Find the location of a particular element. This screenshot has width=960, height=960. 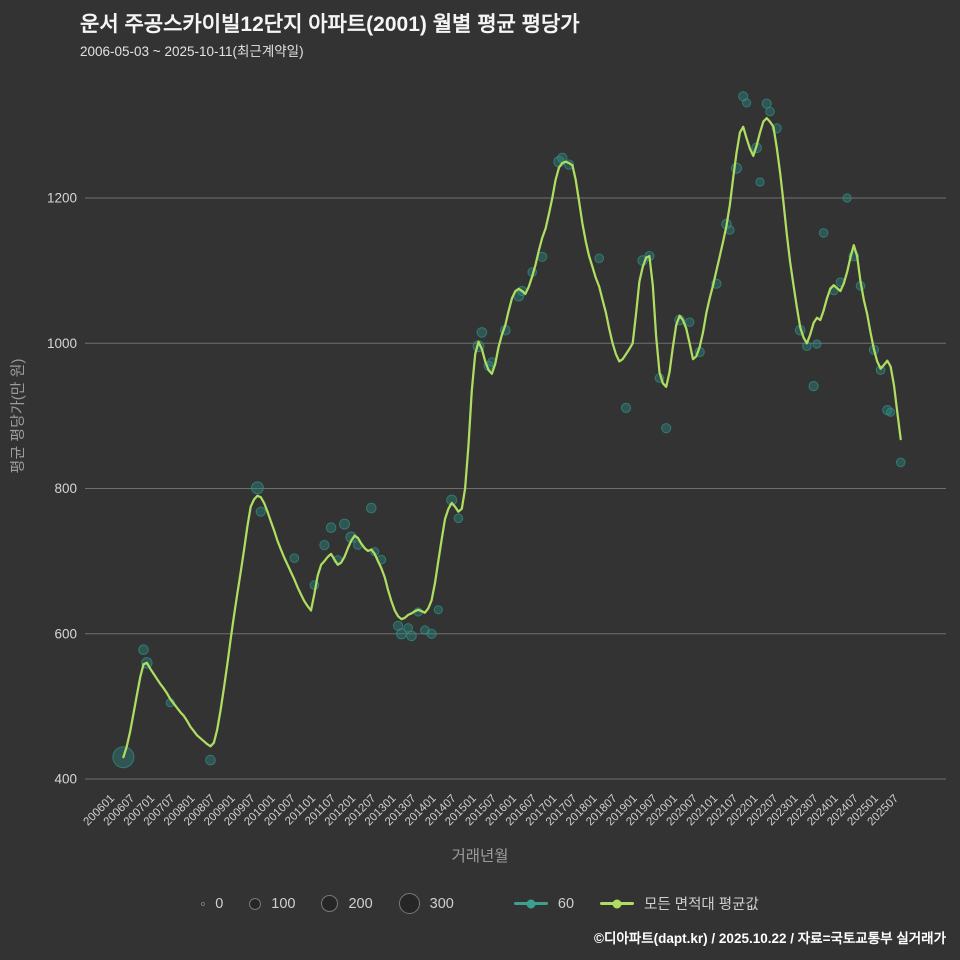

size-legend-item-300: 300 is located at coordinates (426, 903).